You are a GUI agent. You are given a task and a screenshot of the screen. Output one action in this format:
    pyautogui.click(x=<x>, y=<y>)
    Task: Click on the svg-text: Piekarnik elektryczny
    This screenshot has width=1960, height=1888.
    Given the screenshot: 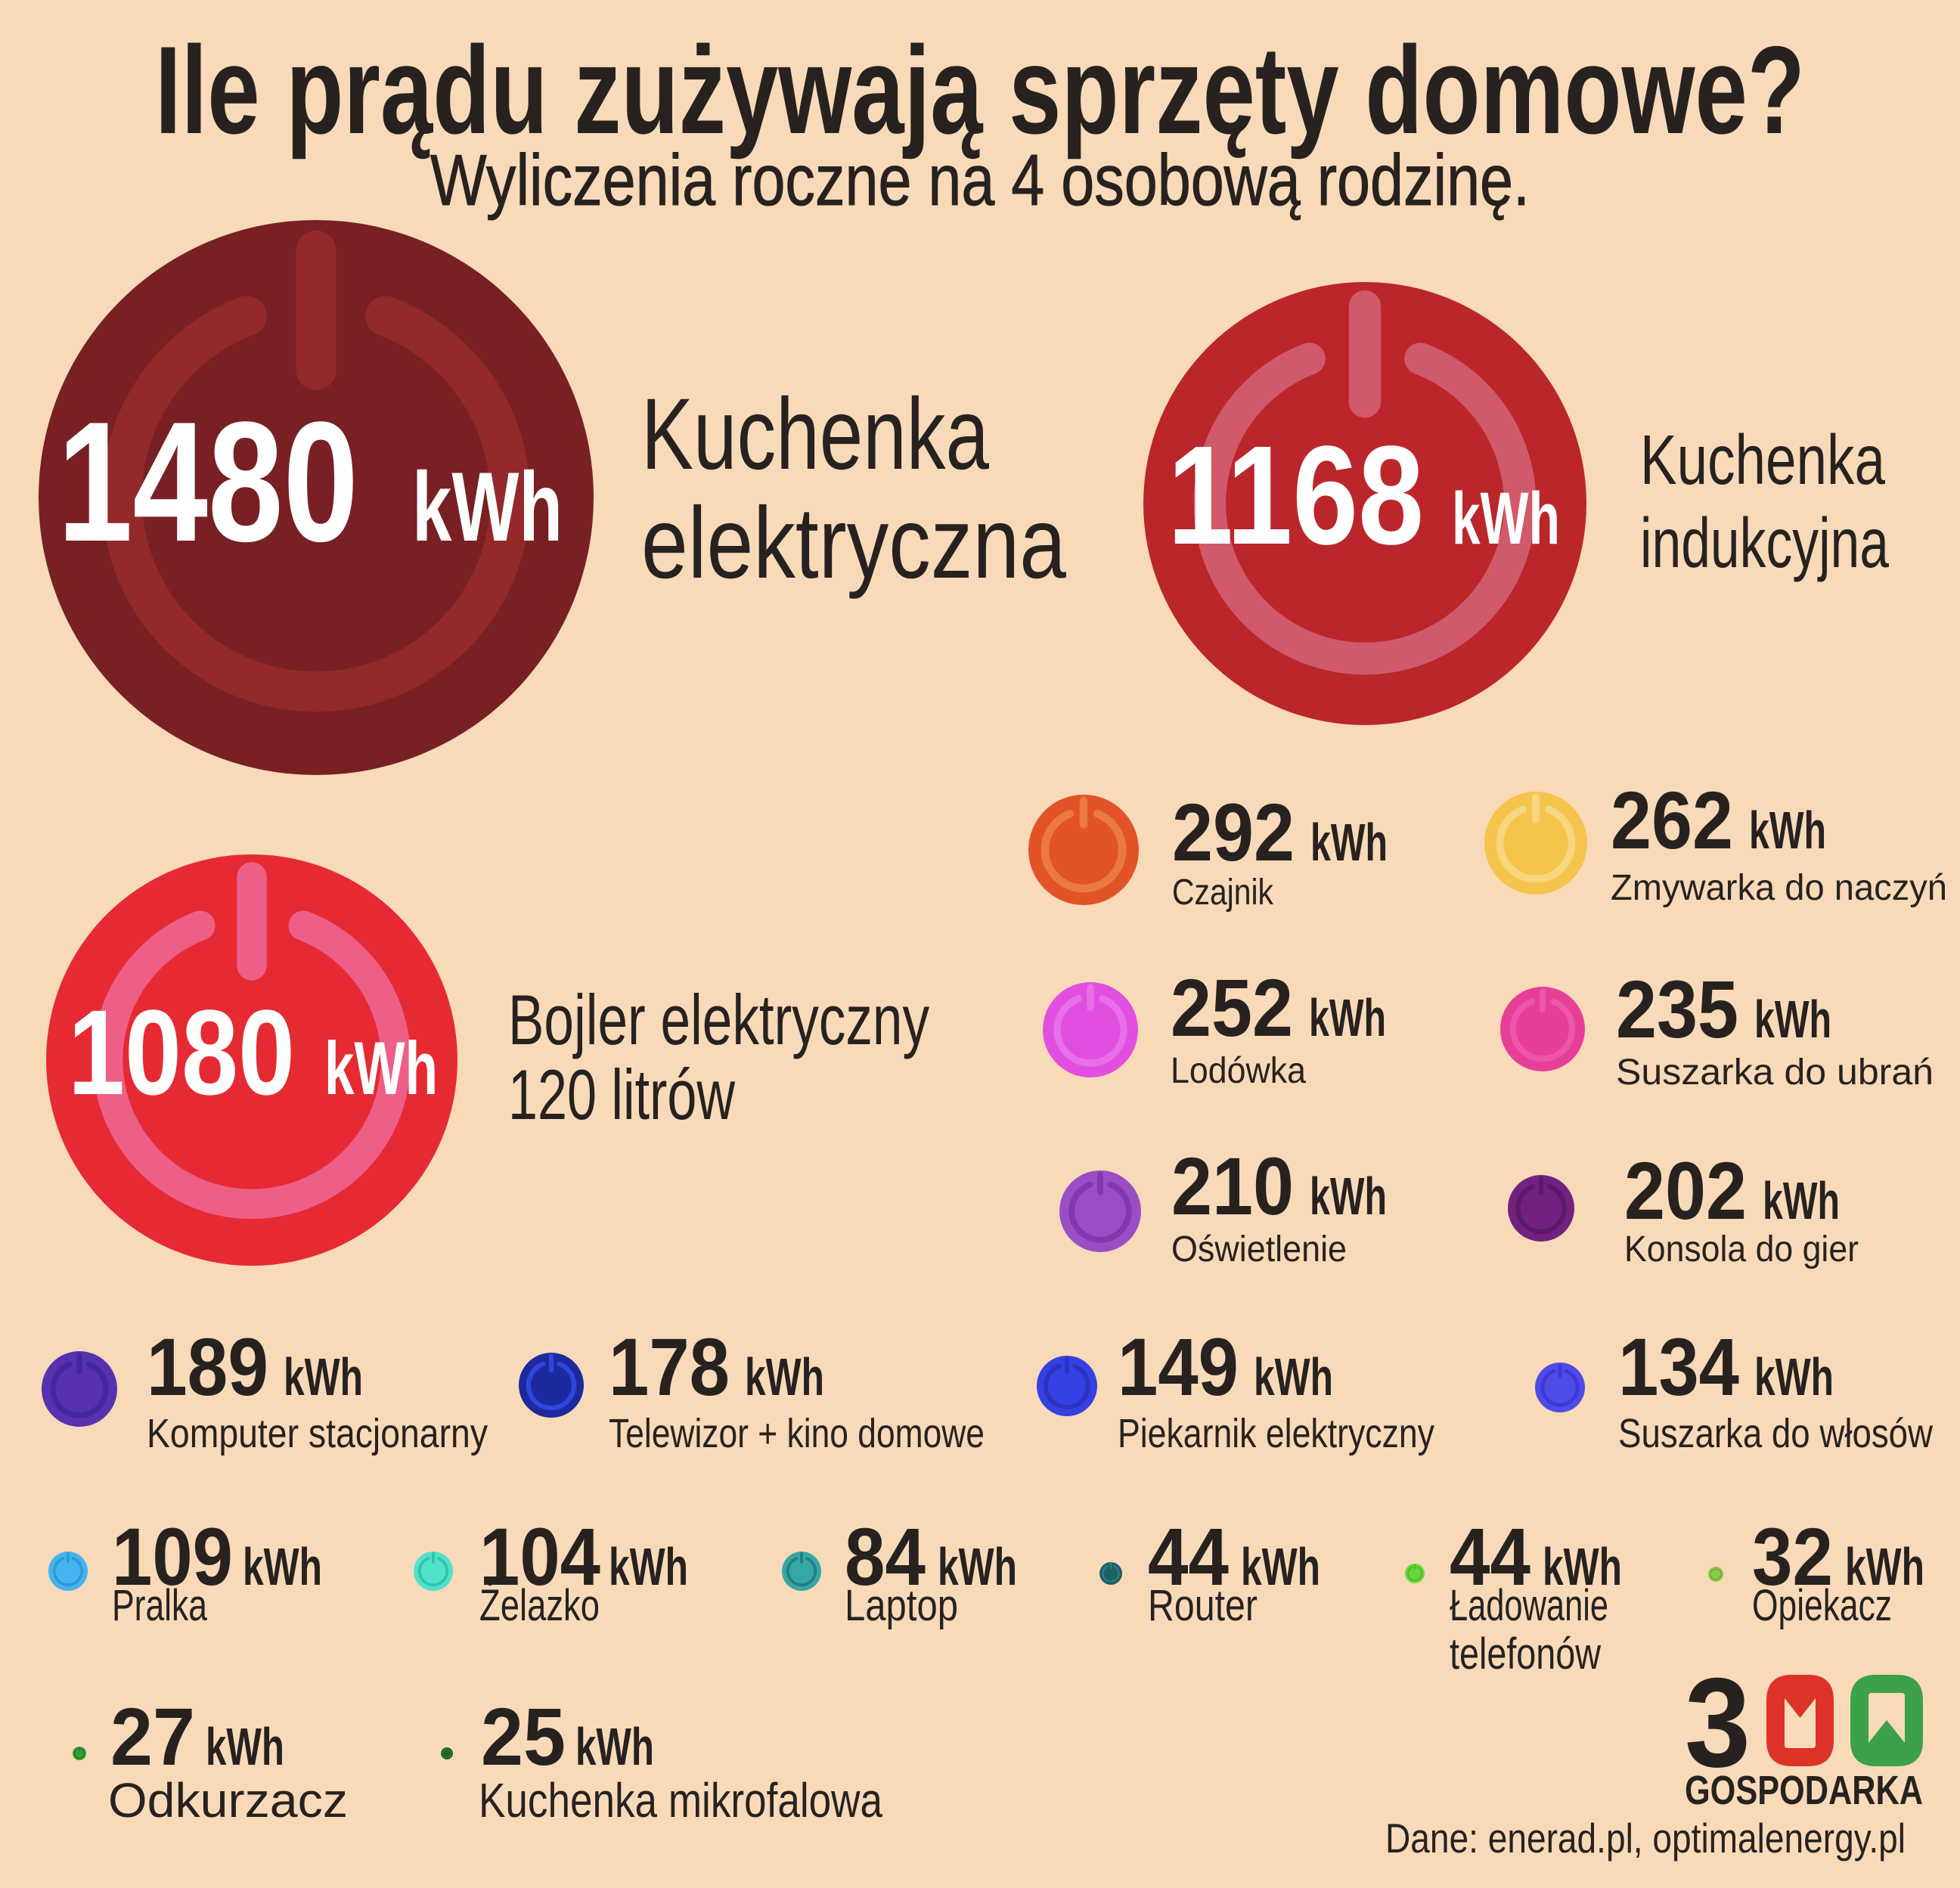 What is the action you would take?
    pyautogui.click(x=1276, y=1433)
    